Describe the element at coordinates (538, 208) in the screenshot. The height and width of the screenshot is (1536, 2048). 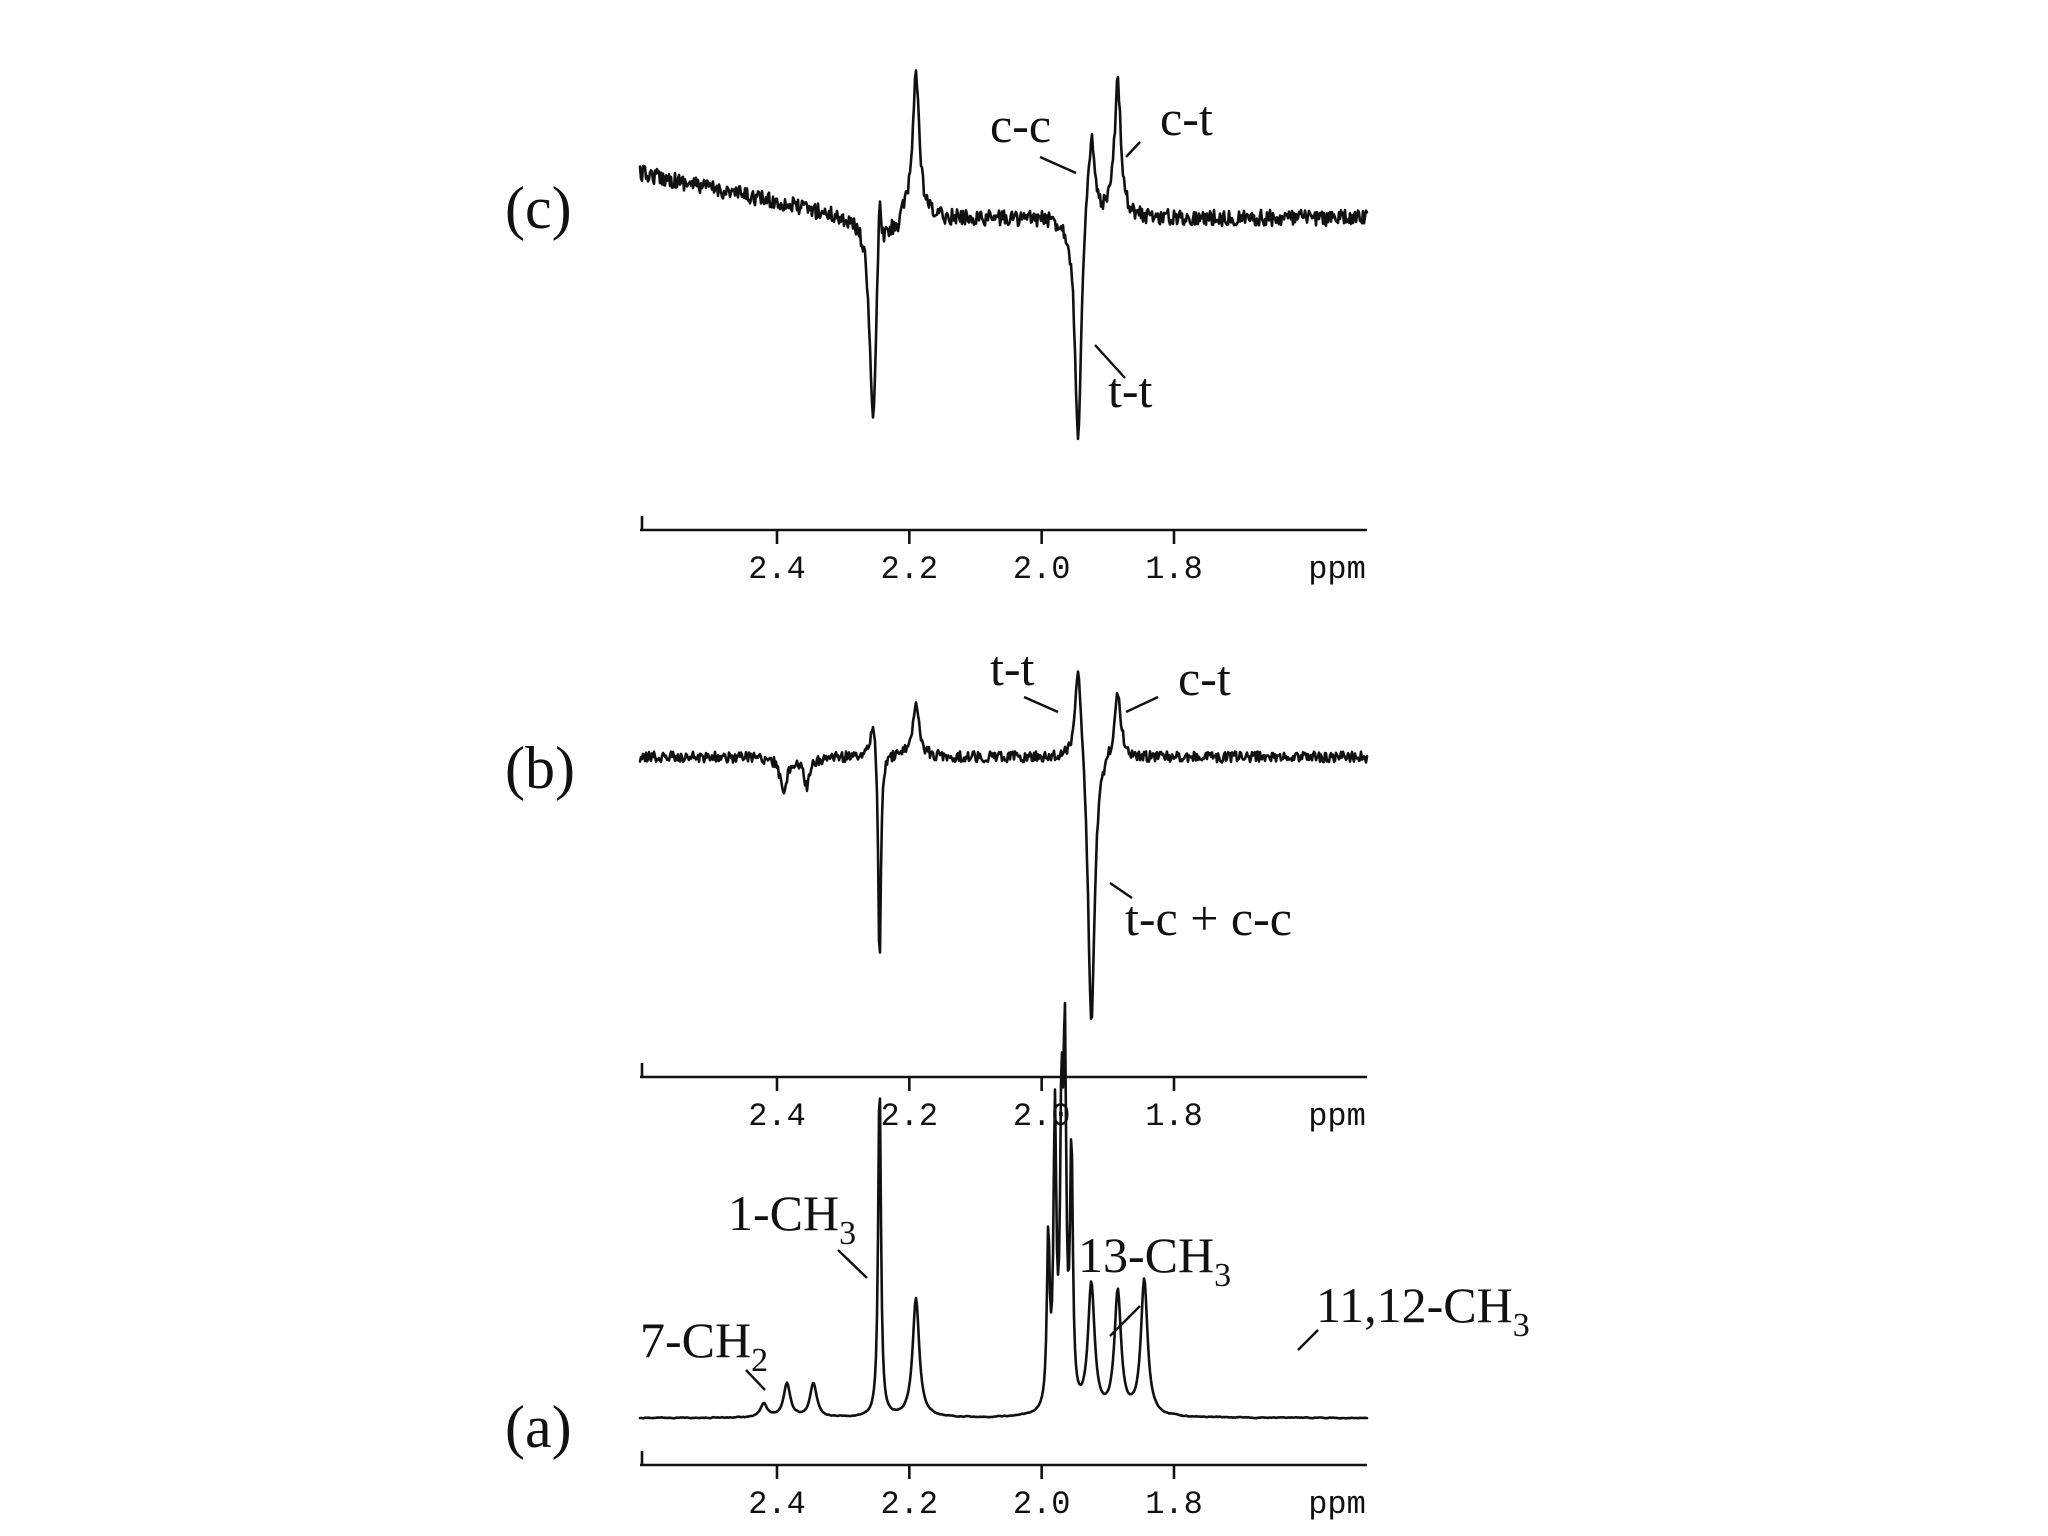
I see `panel-label: (c)` at that location.